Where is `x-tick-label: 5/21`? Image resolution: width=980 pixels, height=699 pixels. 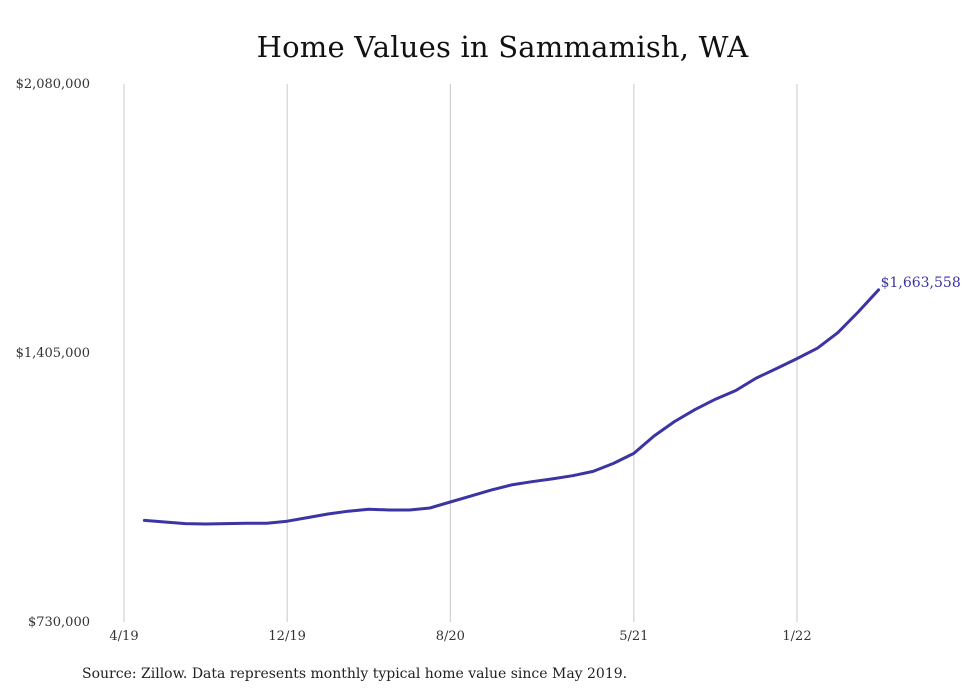 x-tick-label: 5/21 is located at coordinates (633, 636).